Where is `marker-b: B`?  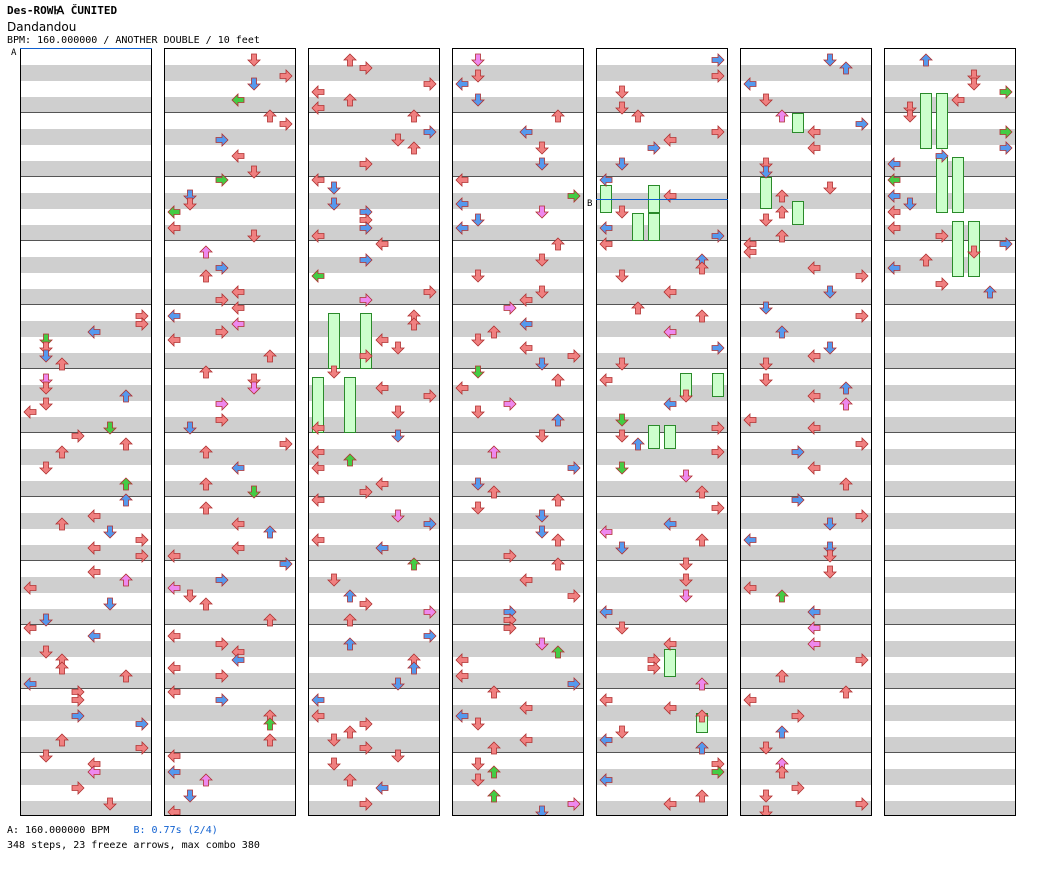
marker-b: B is located at coordinates (590, 204).